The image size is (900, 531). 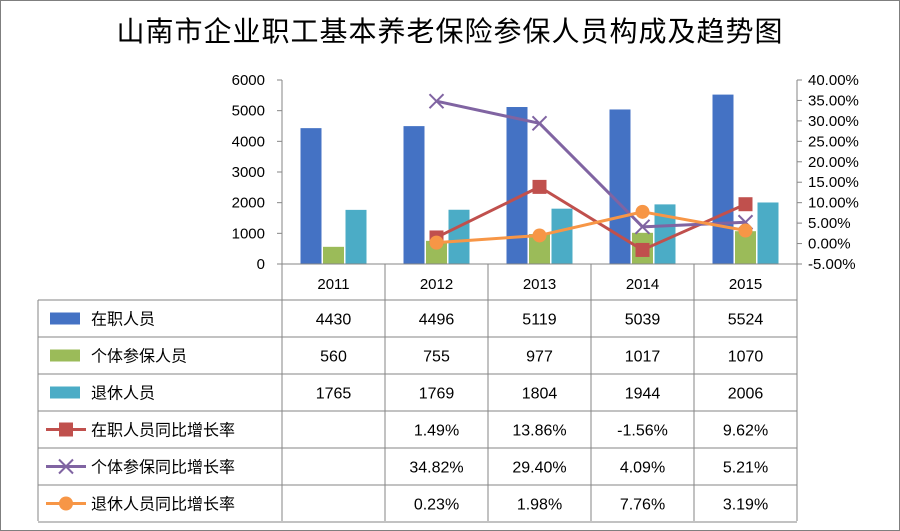 What do you see at coordinates (832, 264) in the screenshot?
I see `y2-tick-label: -5.00%` at bounding box center [832, 264].